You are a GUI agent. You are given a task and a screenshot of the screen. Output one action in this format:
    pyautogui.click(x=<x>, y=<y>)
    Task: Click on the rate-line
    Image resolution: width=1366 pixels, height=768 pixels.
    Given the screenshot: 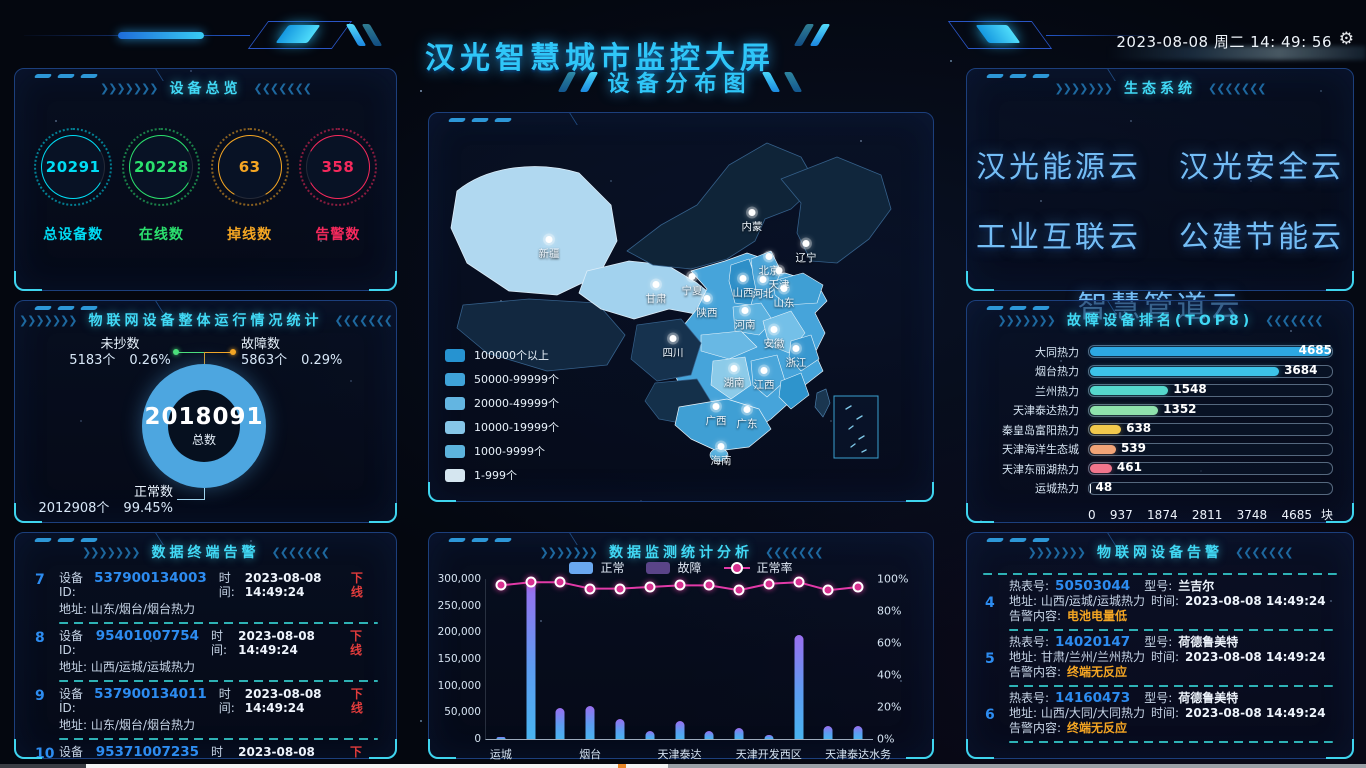 What is the action you would take?
    pyautogui.click(x=679, y=659)
    